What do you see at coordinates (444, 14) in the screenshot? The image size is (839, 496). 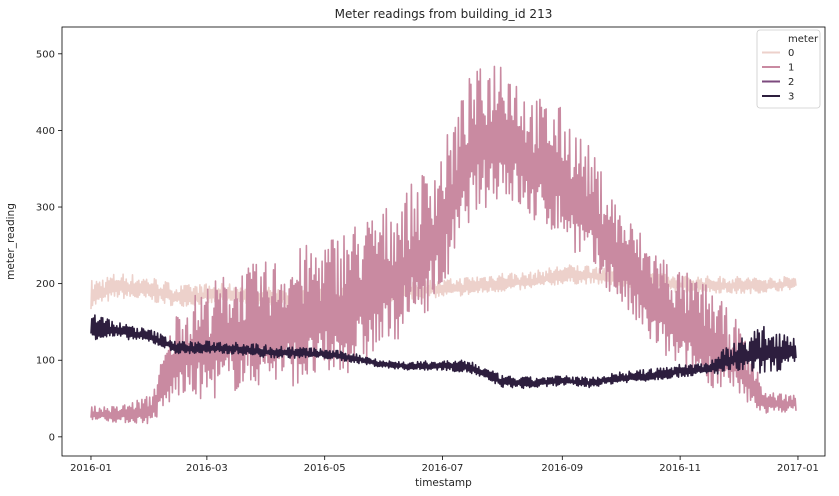 I see `chart-title: Meter readings from building_id 213` at bounding box center [444, 14].